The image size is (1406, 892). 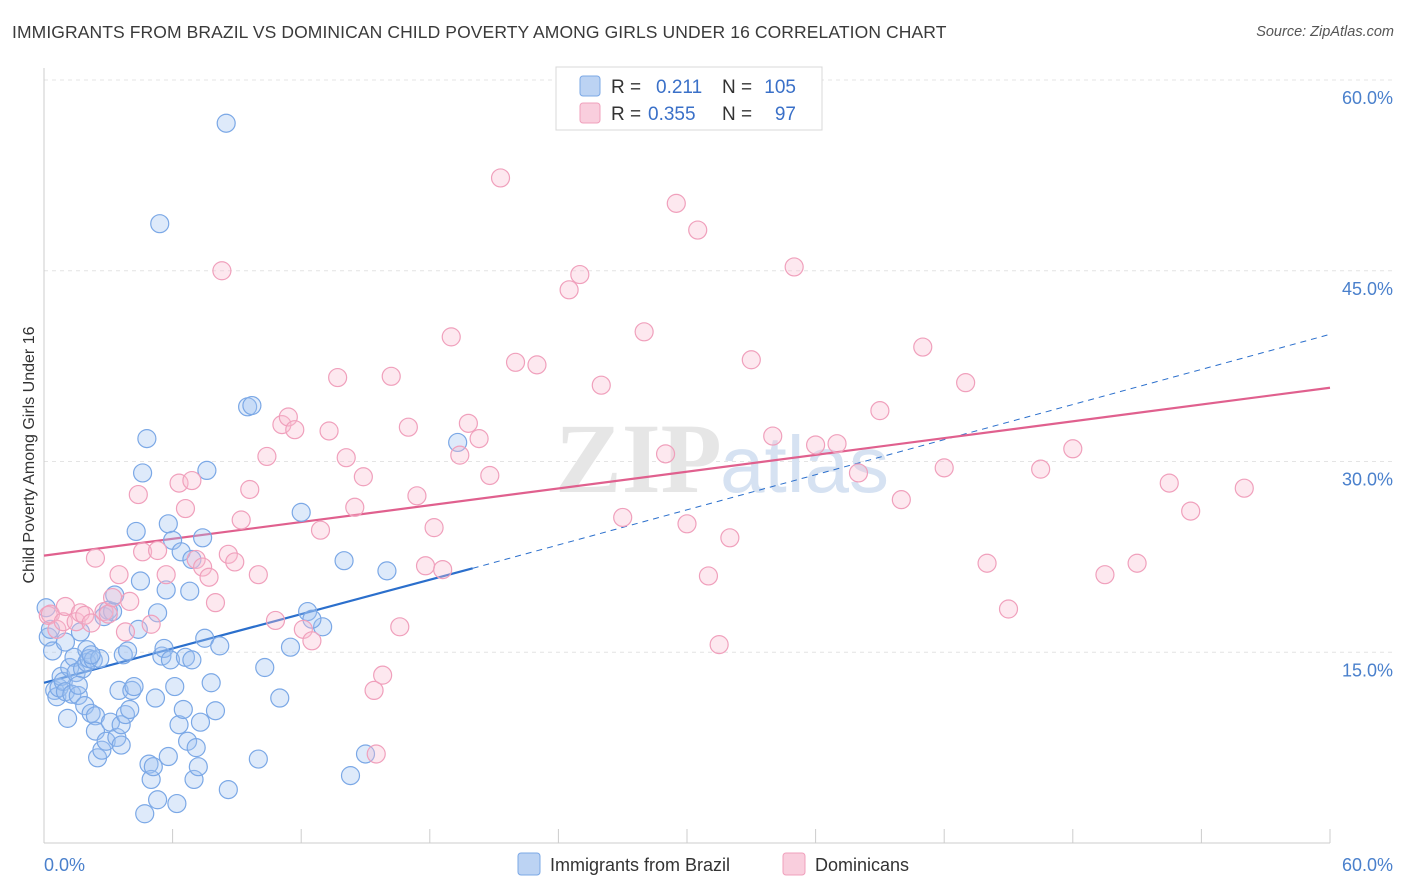 I want to click on legend-swatch-dominicans, so click(x=590, y=113).